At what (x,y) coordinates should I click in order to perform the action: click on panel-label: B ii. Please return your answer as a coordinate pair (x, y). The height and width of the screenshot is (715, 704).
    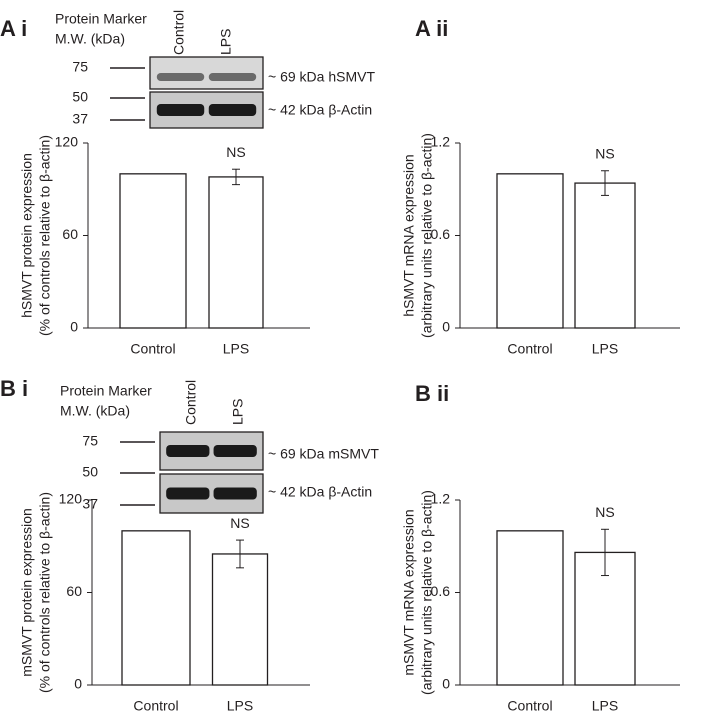
    Looking at the image, I should click on (432, 393).